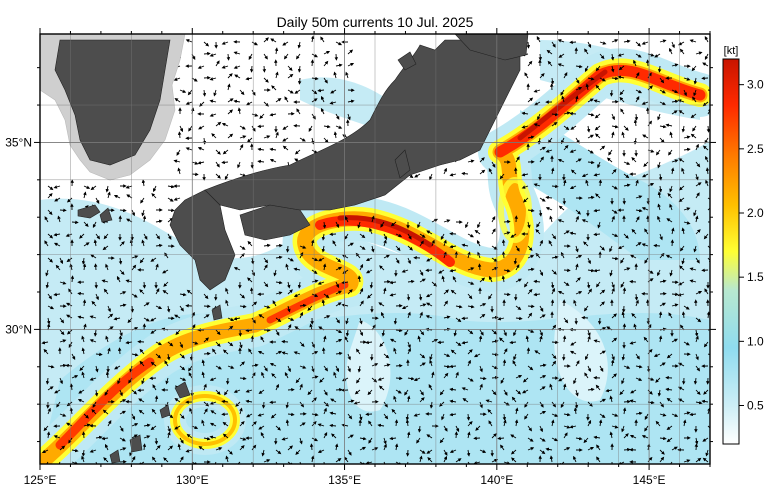 The height and width of the screenshot is (491, 770). I want to click on latitude-label: 30°N, so click(18, 329).